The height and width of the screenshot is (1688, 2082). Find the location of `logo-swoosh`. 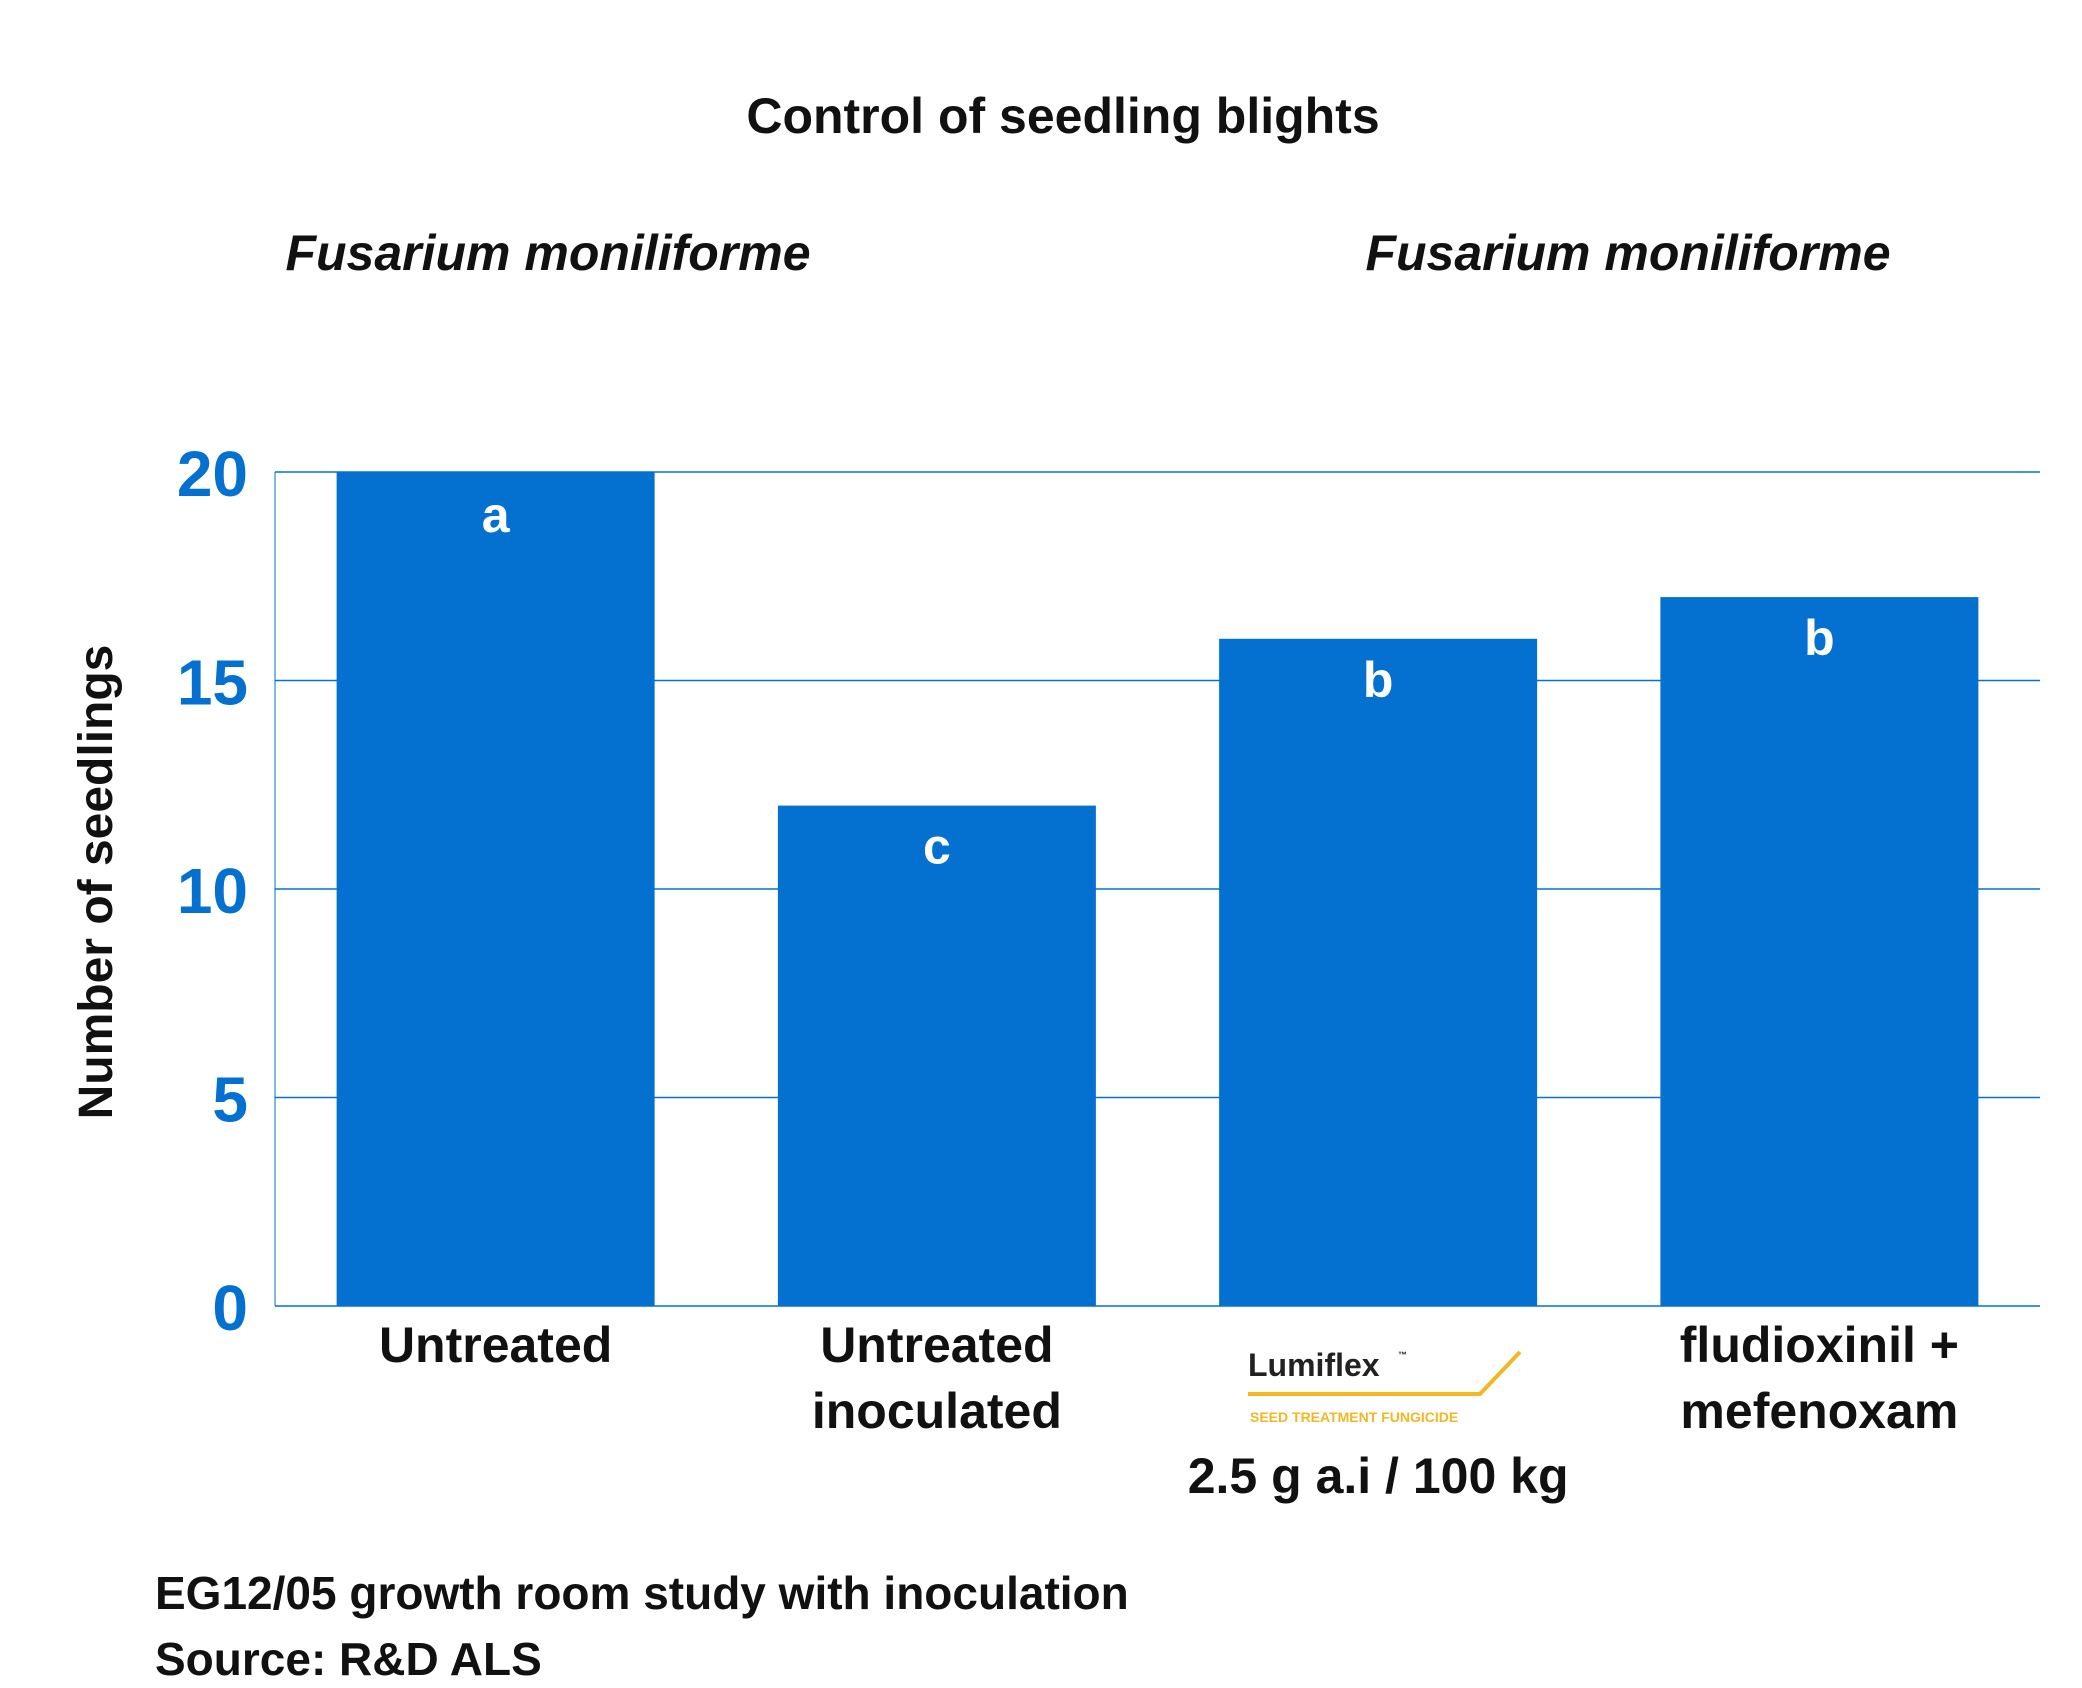

logo-swoosh is located at coordinates (1385, 1373).